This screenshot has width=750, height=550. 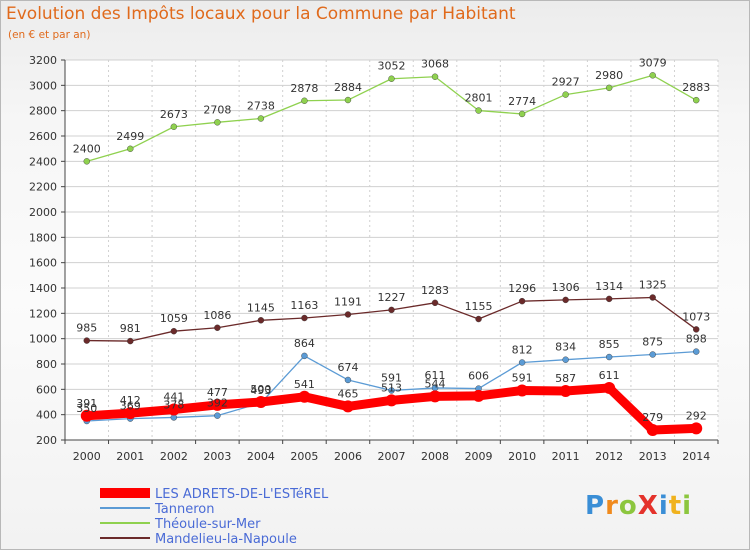 I want to click on x-tick-label: 2002, so click(x=174, y=456).